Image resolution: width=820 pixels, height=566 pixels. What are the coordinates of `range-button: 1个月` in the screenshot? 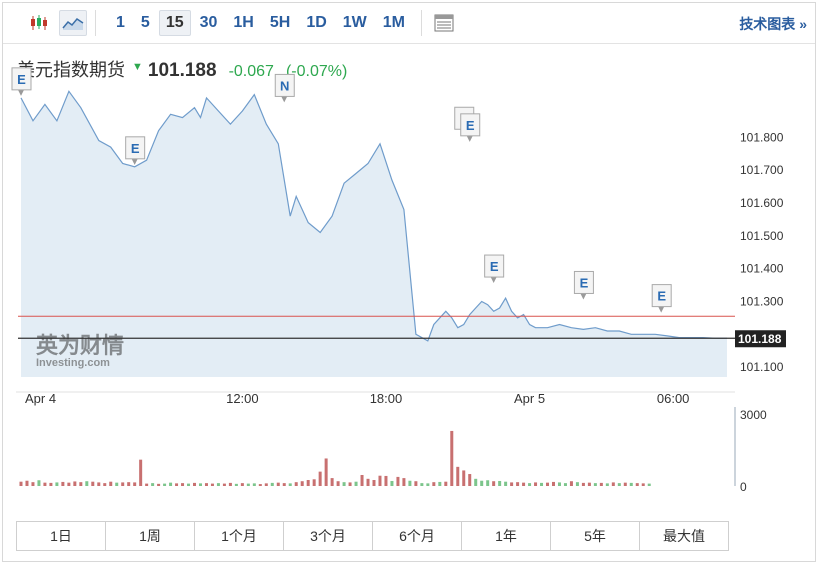 It's located at (239, 536).